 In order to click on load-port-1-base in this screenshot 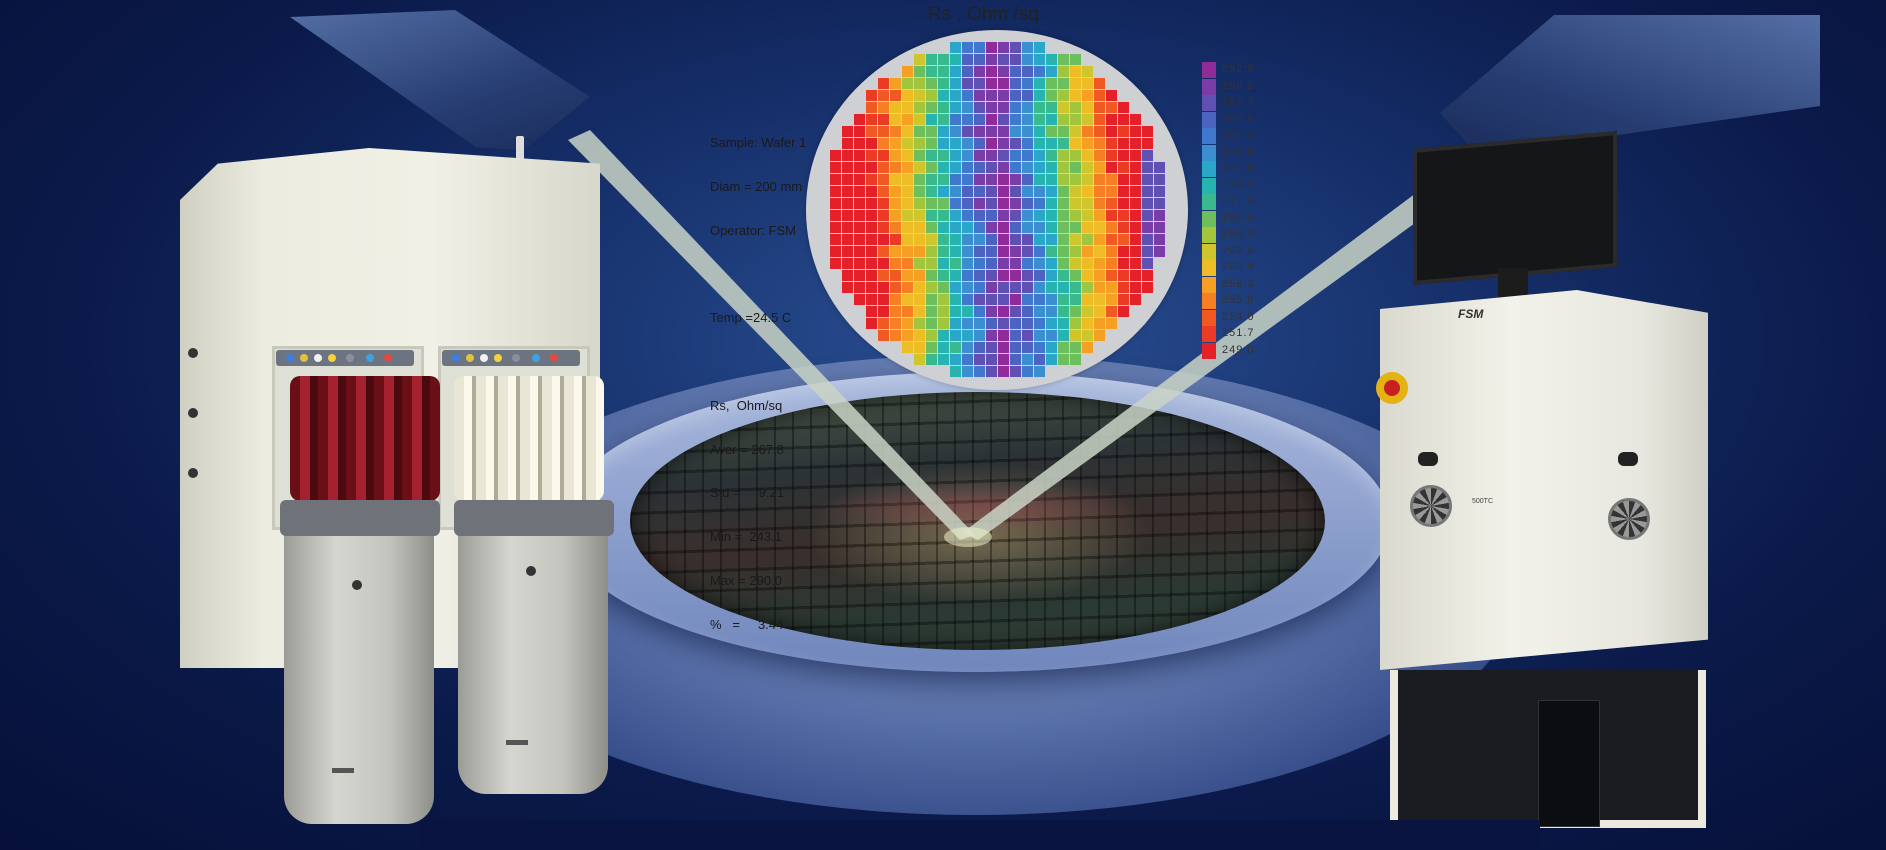, I will do `click(359, 664)`.